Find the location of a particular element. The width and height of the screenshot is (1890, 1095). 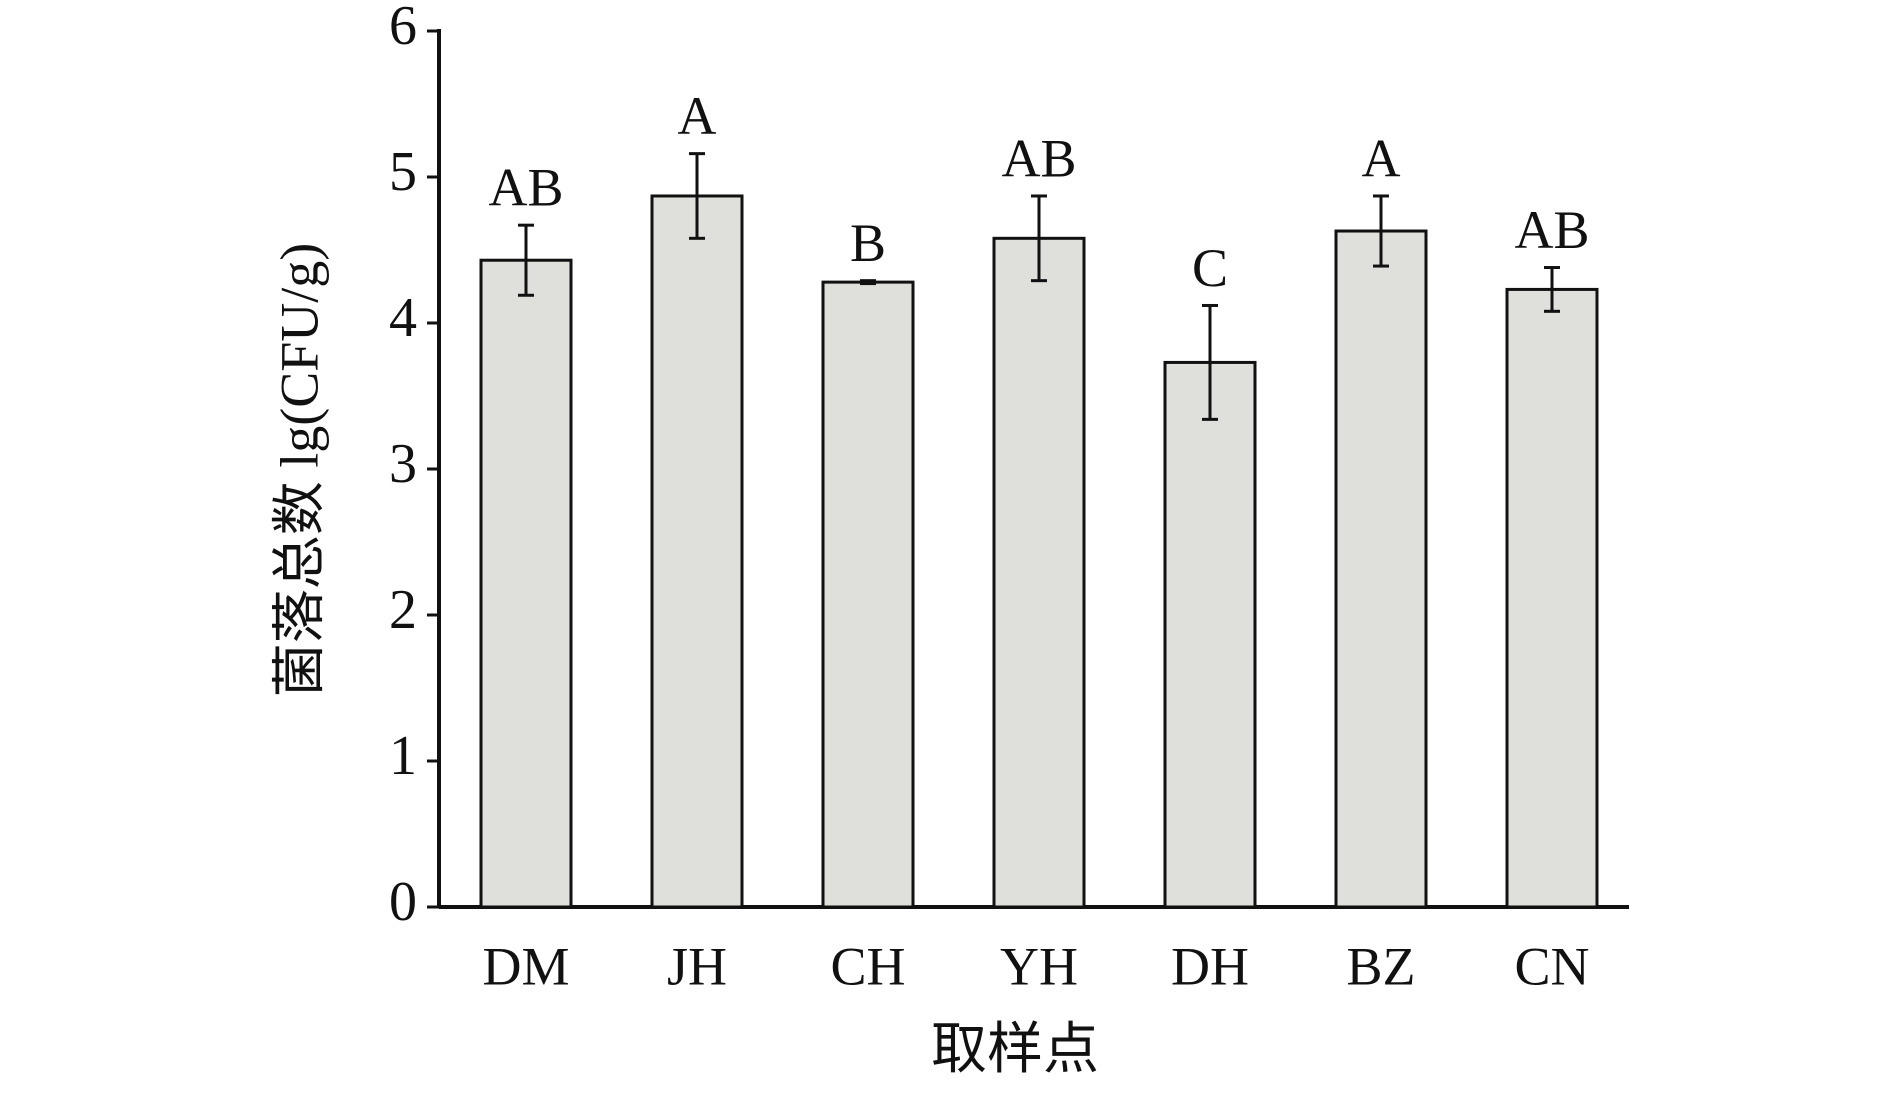

significance-label: C is located at coordinates (1210, 268).